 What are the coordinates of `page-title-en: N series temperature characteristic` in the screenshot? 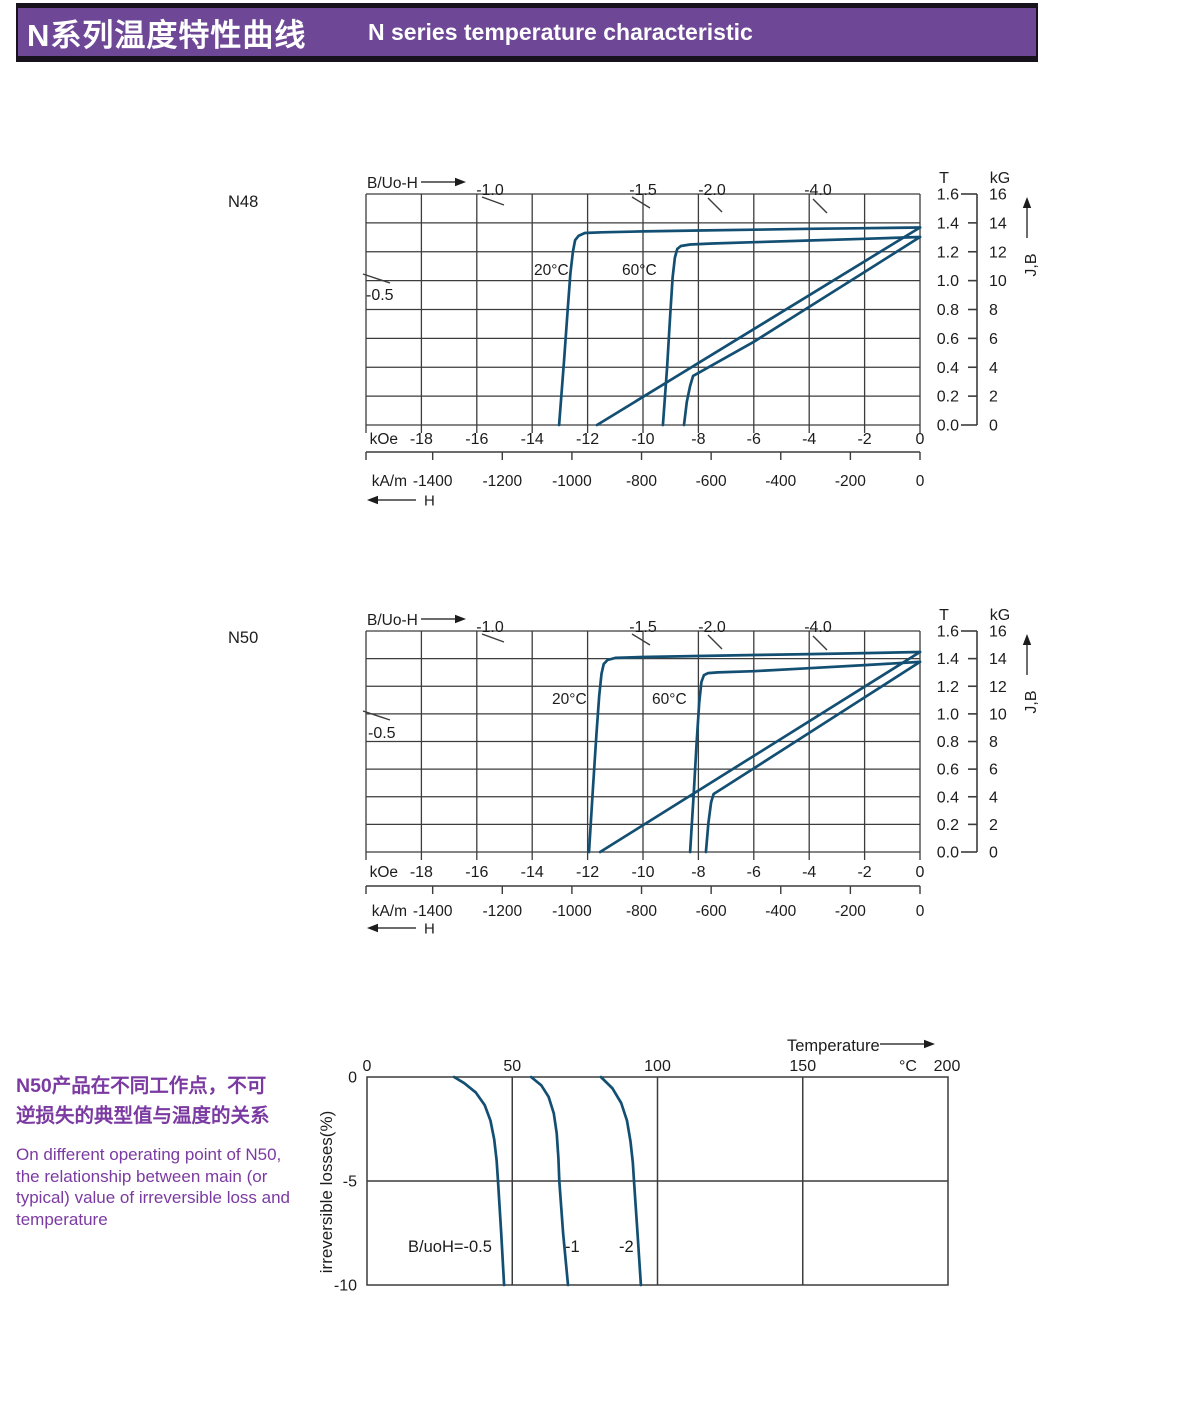 It's located at (560, 31).